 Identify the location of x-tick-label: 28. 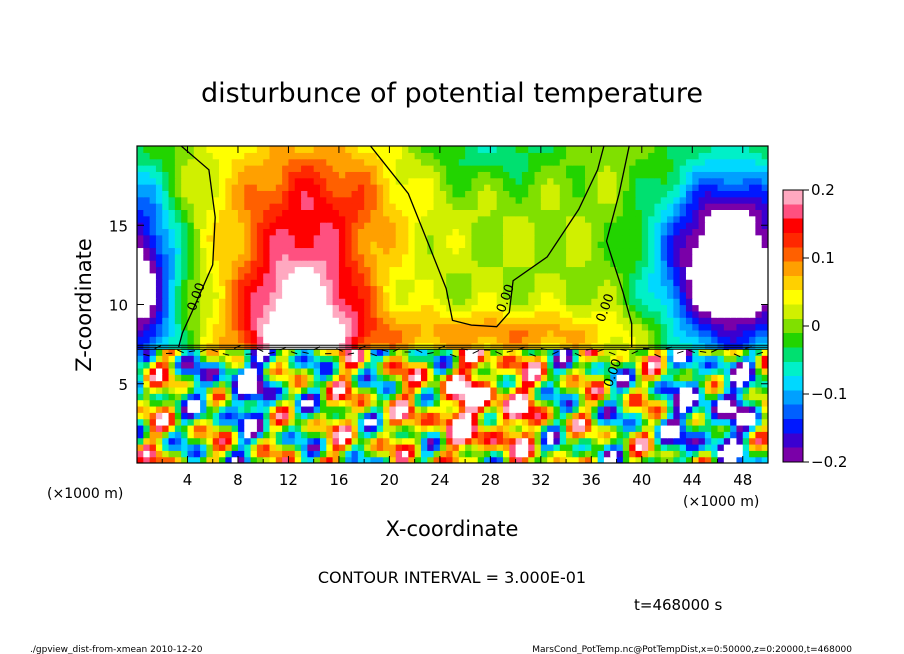
(490, 480).